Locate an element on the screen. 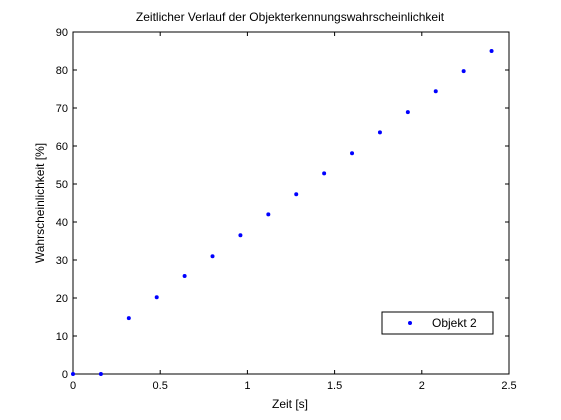  legend-marker is located at coordinates (410, 323).